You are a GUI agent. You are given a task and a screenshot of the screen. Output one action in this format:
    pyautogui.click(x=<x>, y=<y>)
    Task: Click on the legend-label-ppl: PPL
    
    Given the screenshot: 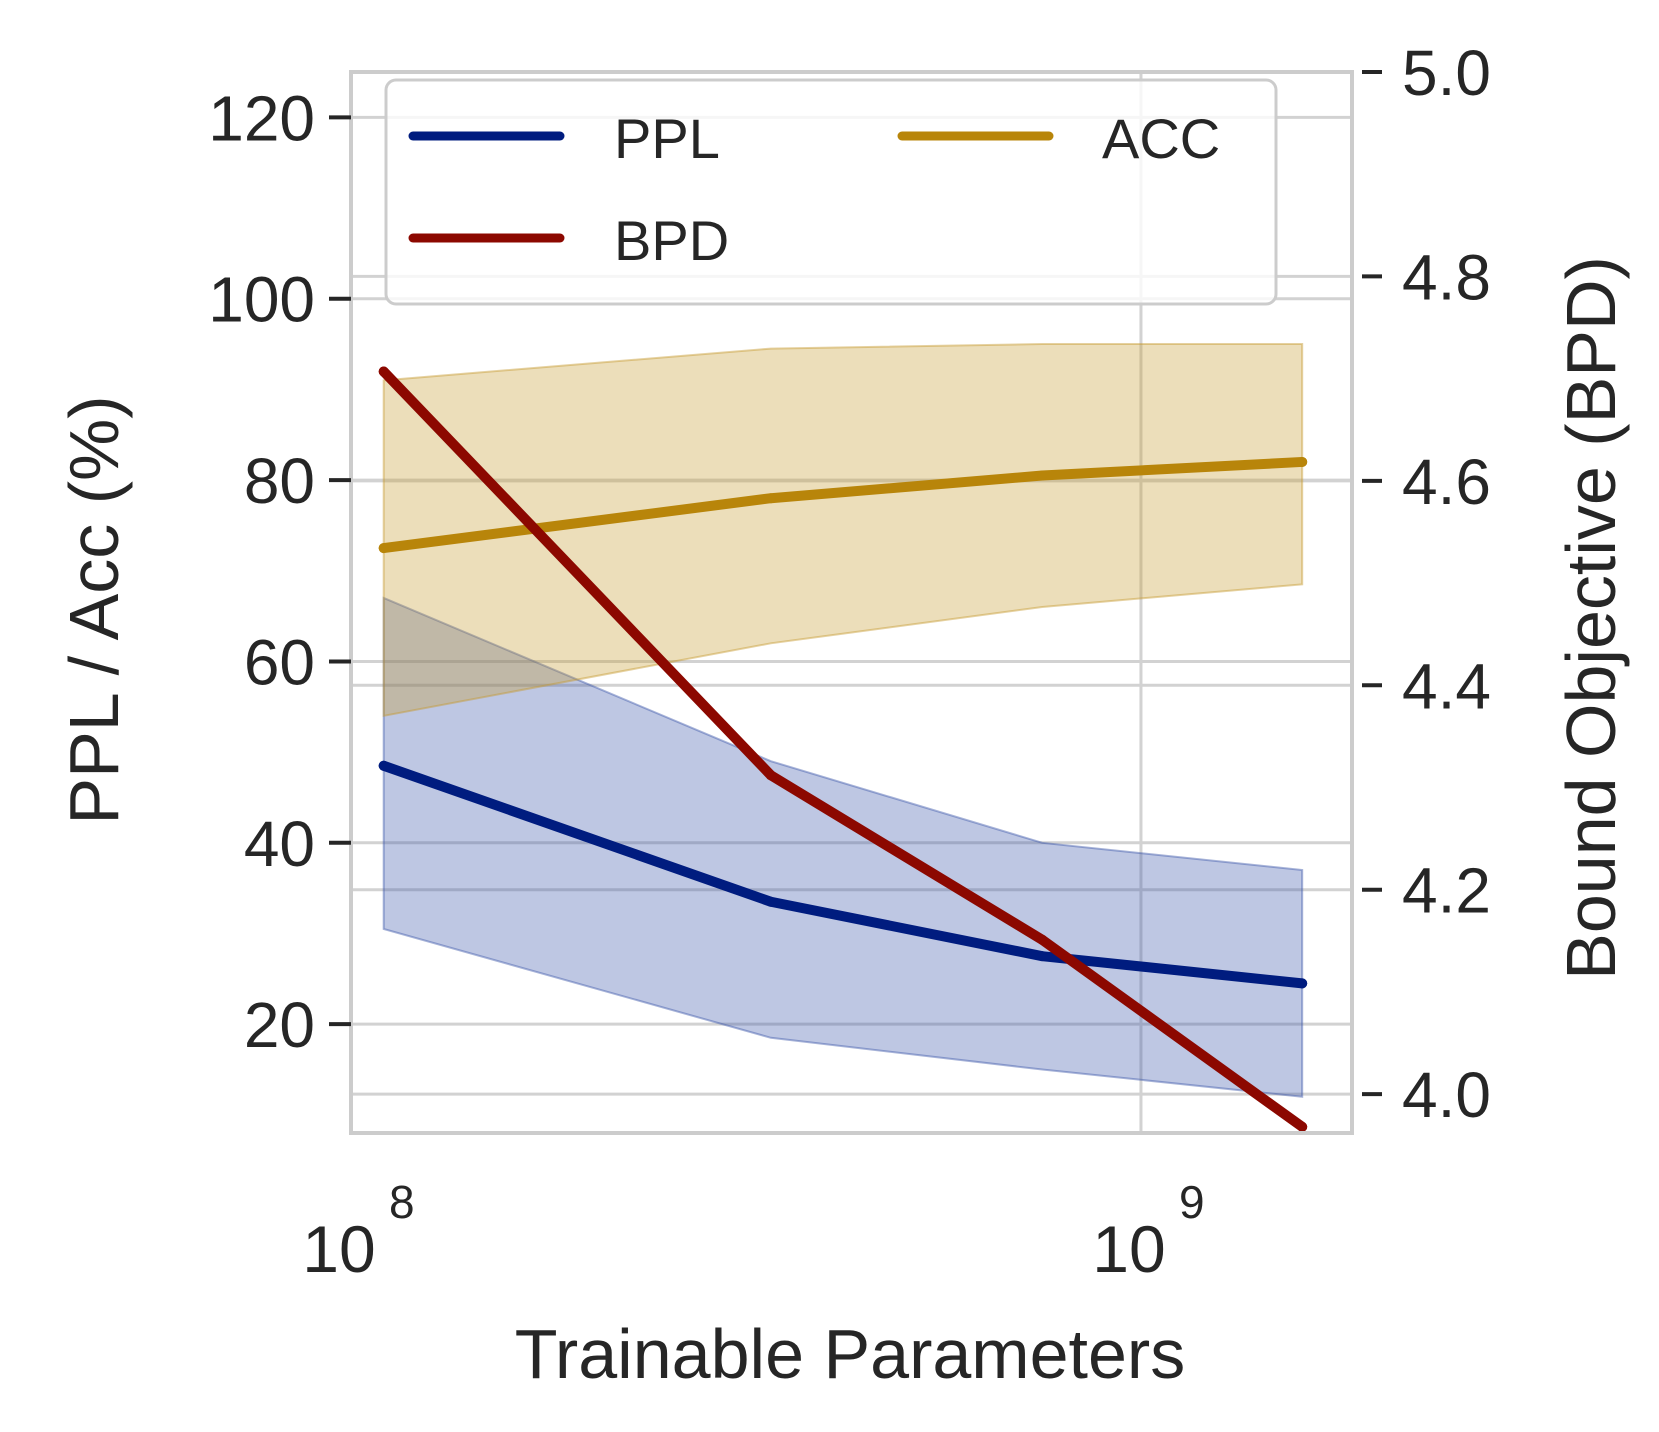 What is the action you would take?
    pyautogui.click(x=667, y=138)
    